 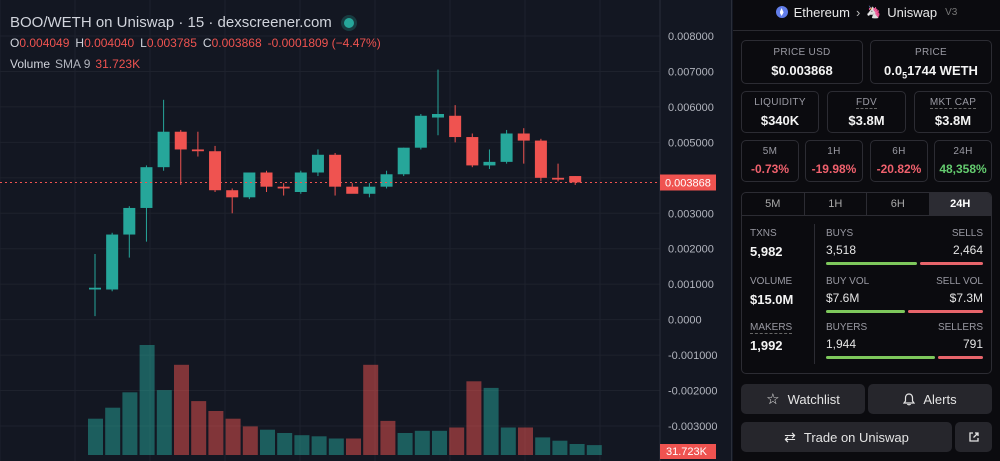 I want to click on change-5m-value: -0.73%, so click(x=770, y=169).